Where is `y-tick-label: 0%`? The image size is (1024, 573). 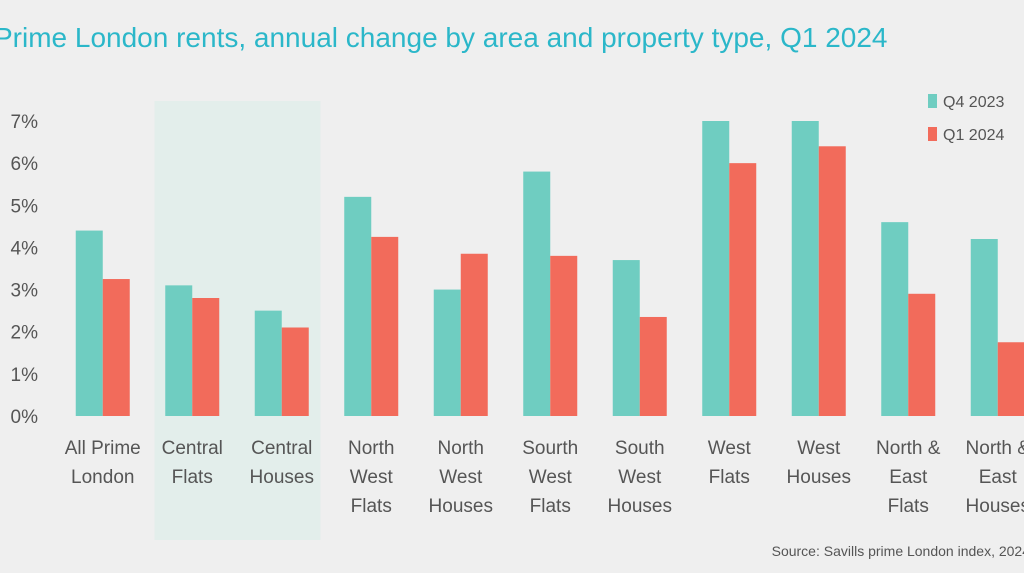 y-tick-label: 0% is located at coordinates (25, 417).